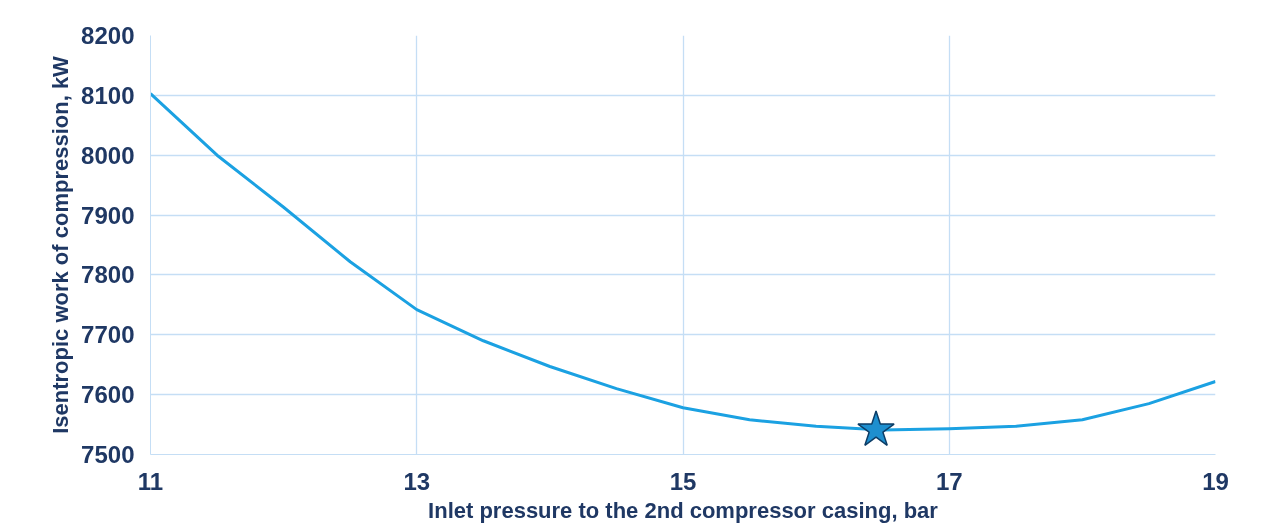 Image resolution: width=1271 pixels, height=531 pixels. What do you see at coordinates (108, 335) in the screenshot?
I see `y-tick-label: 7700` at bounding box center [108, 335].